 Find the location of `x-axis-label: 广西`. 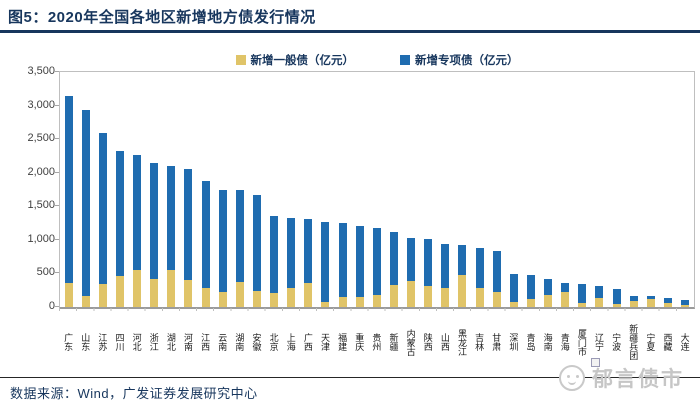

x-axis-label: 广西 is located at coordinates (307, 342).